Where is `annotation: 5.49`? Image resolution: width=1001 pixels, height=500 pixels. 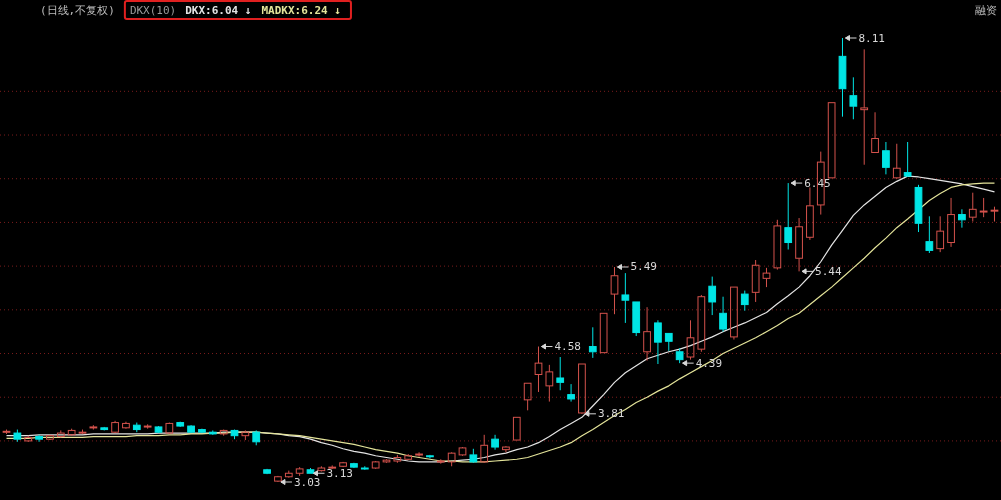
annotation: 5.49 is located at coordinates (643, 267).